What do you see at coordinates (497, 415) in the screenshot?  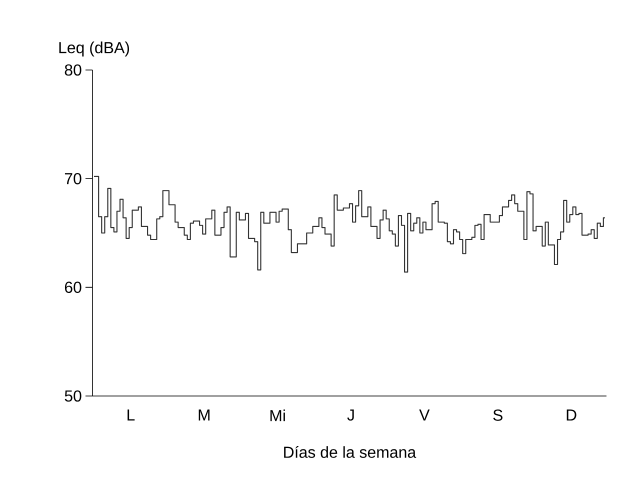 I see `x-tick-label: S` at bounding box center [497, 415].